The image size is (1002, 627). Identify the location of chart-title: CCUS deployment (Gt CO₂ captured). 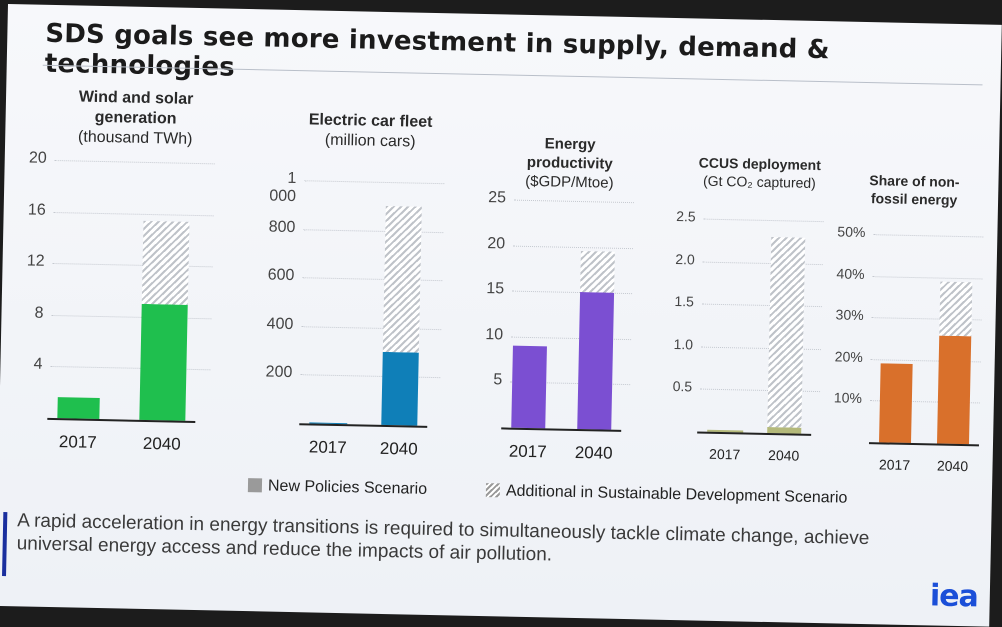
(759, 173).